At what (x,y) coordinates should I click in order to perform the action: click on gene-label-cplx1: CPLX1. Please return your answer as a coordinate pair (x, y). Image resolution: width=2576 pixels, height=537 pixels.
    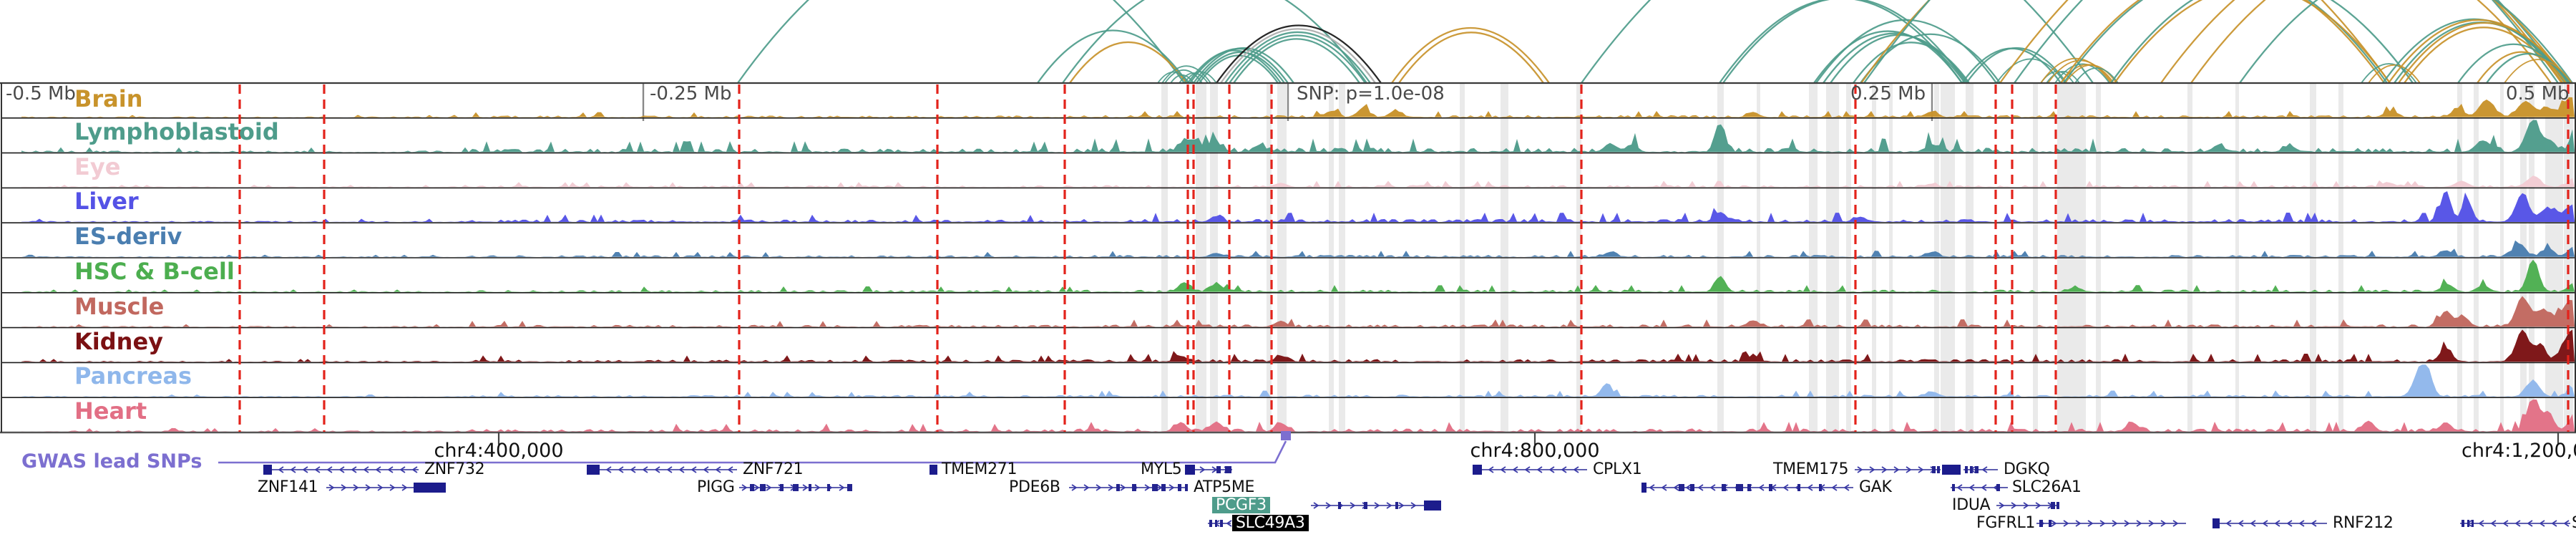
    Looking at the image, I should click on (1618, 469).